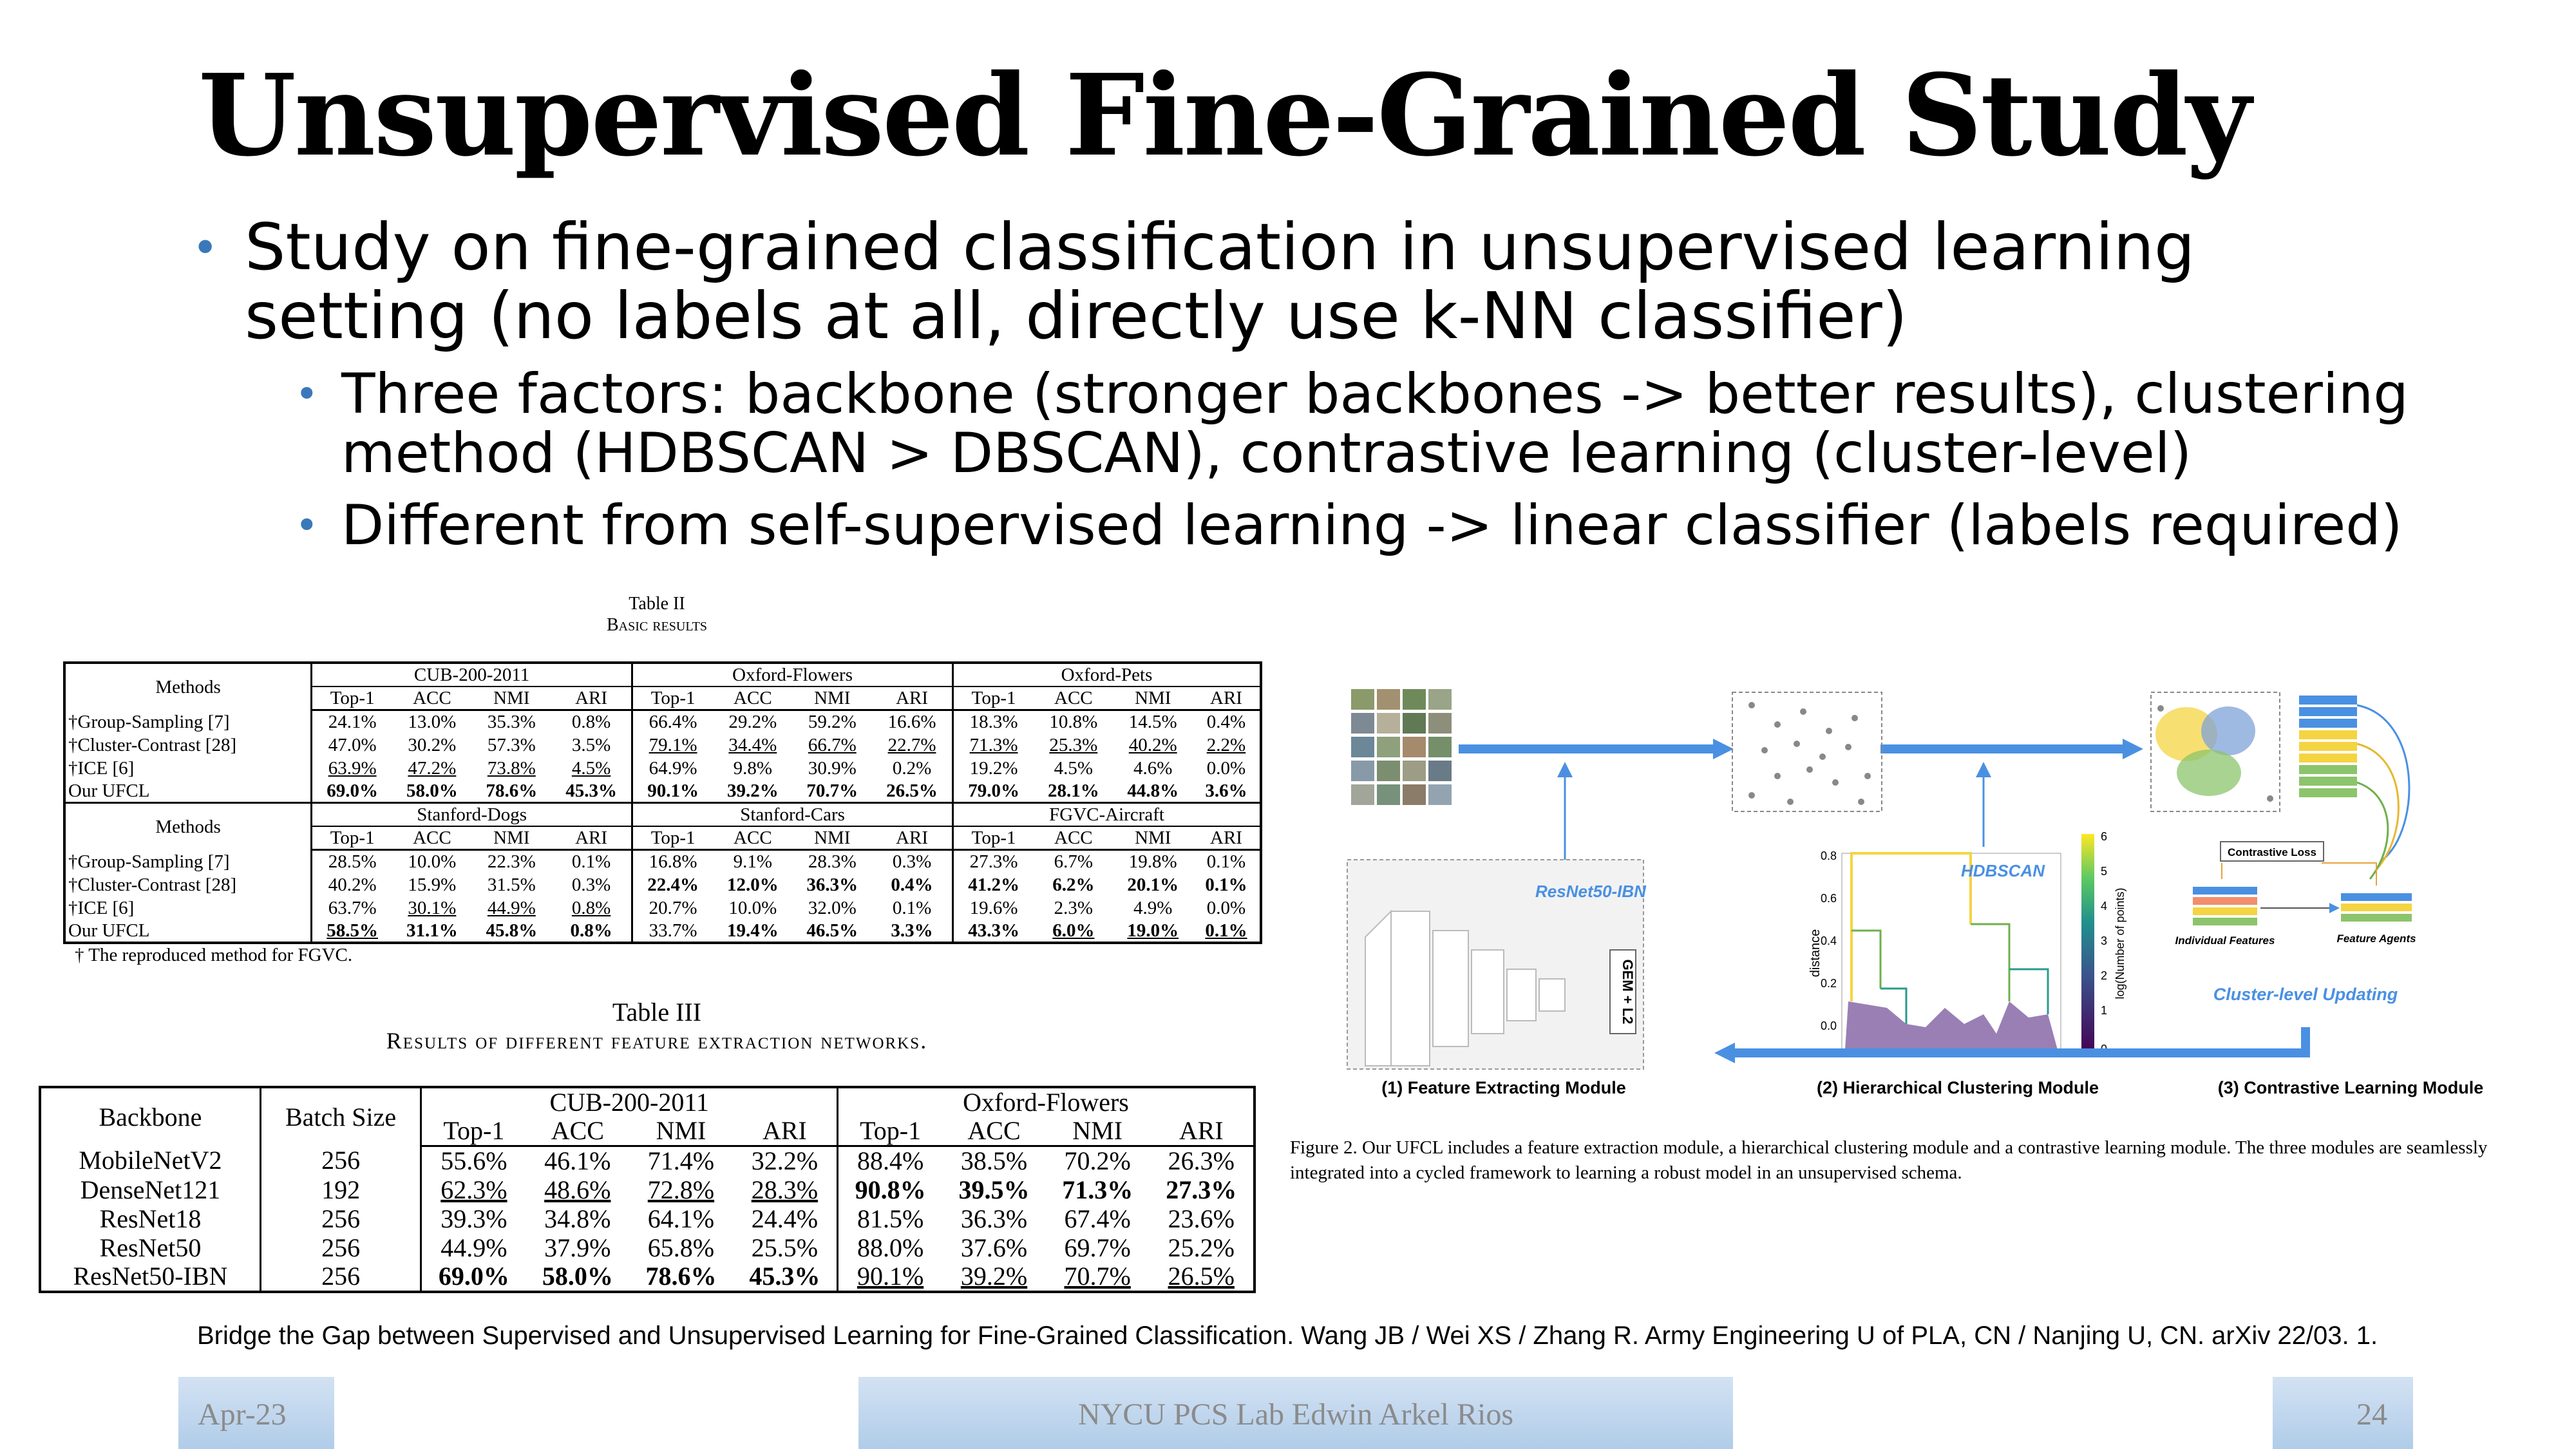  I want to click on table2-value-cell: 40.2%, so click(1153, 745).